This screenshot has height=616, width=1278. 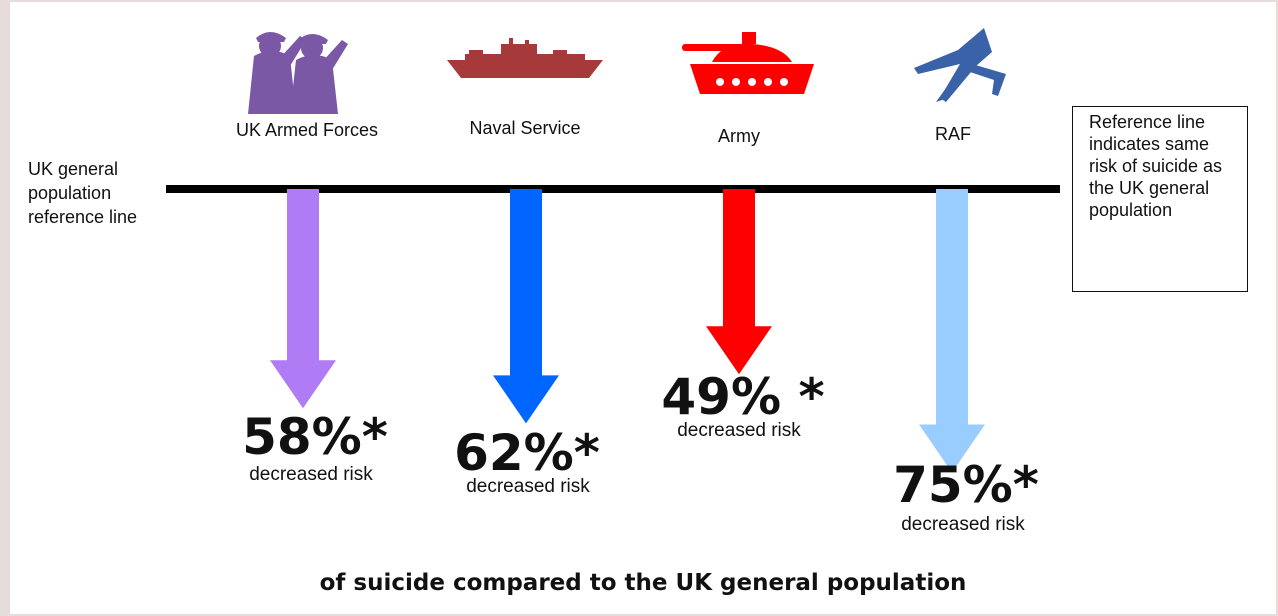 I want to click on value-label-naval-service: 62%*, so click(x=527, y=453).